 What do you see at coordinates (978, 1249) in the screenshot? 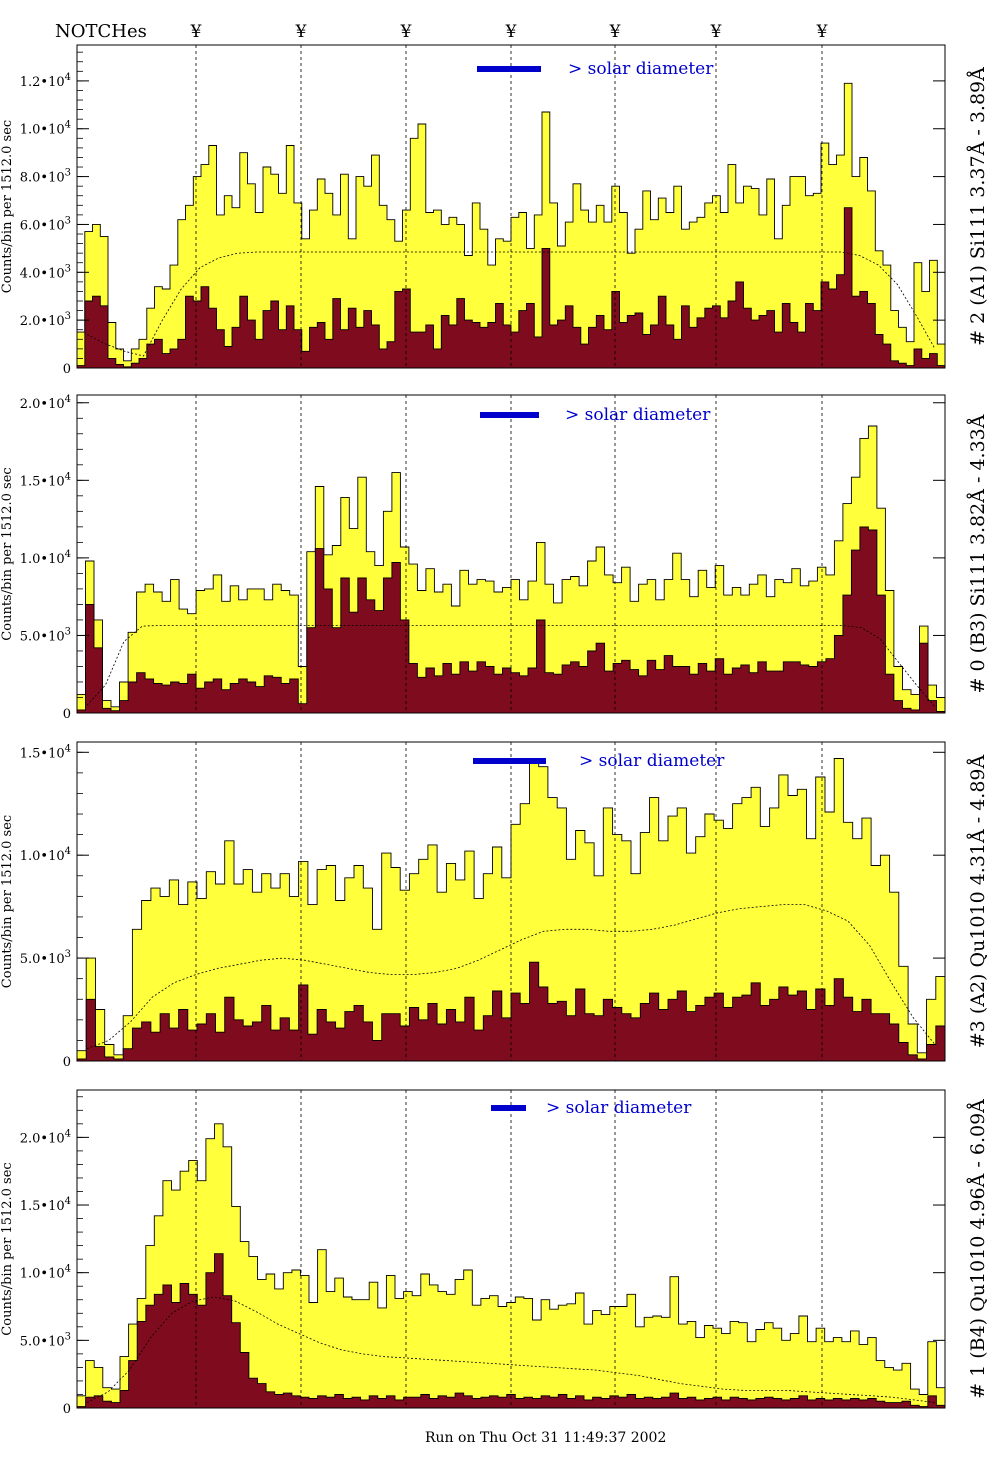
I see `panel-range-label: # 1 (B4) Qu1010 4.96Å - 6.09Å` at bounding box center [978, 1249].